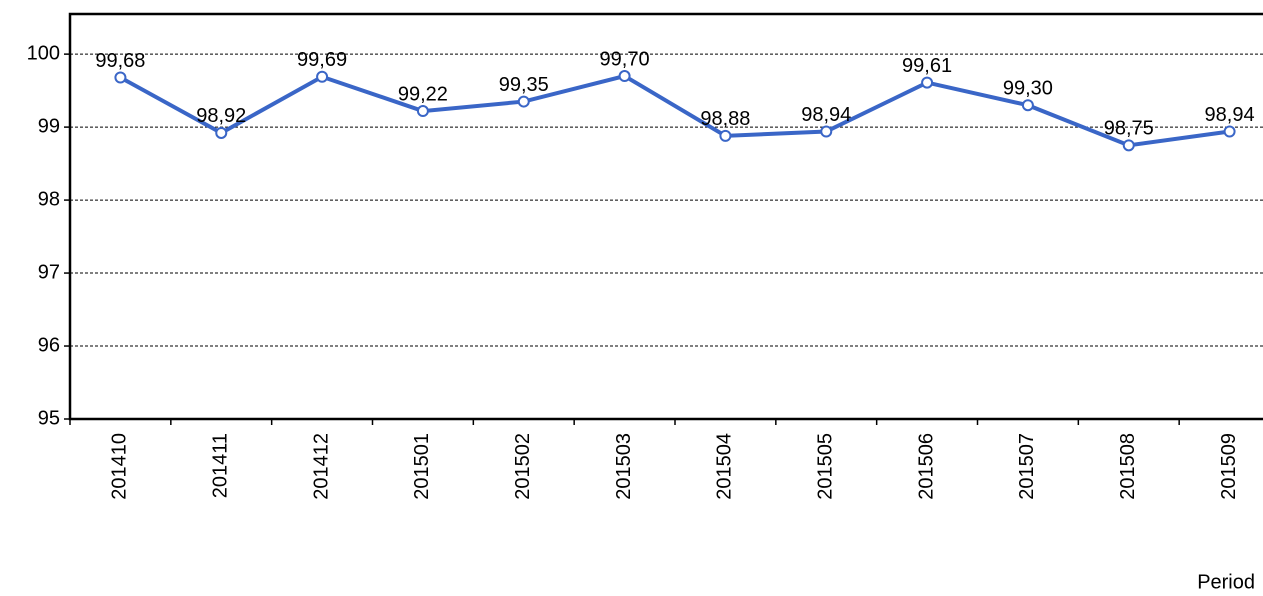  Describe the element at coordinates (43, 53) in the screenshot. I see `y-tick-label: 100` at that location.